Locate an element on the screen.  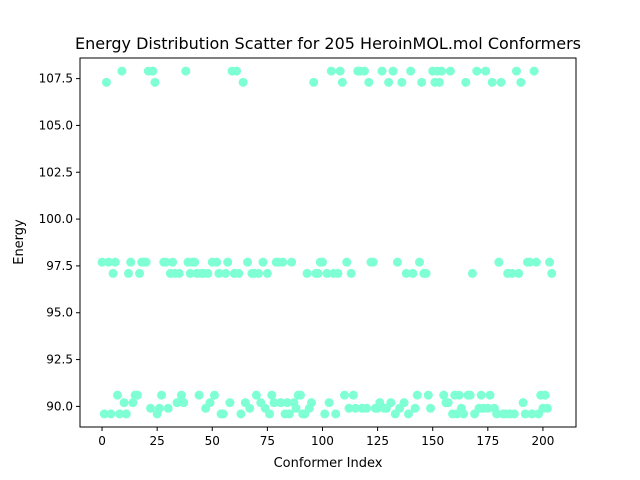
x-tick-label: 25 is located at coordinates (157, 441).